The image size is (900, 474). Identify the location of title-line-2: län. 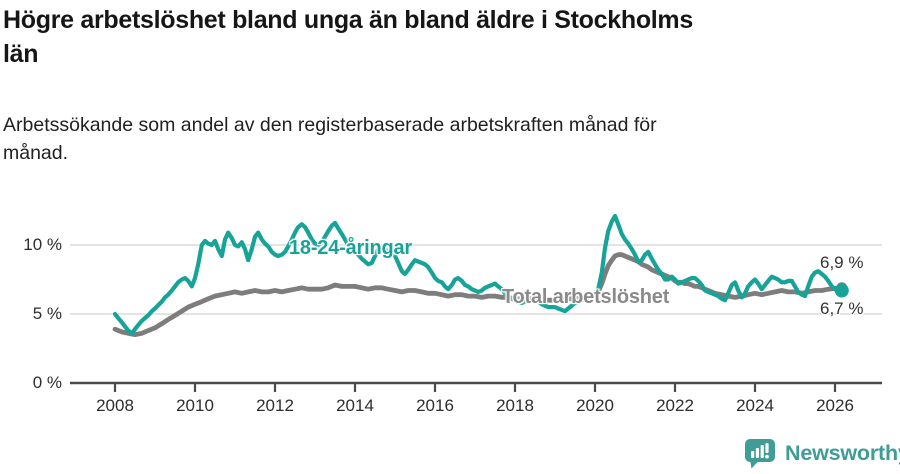
(21, 54).